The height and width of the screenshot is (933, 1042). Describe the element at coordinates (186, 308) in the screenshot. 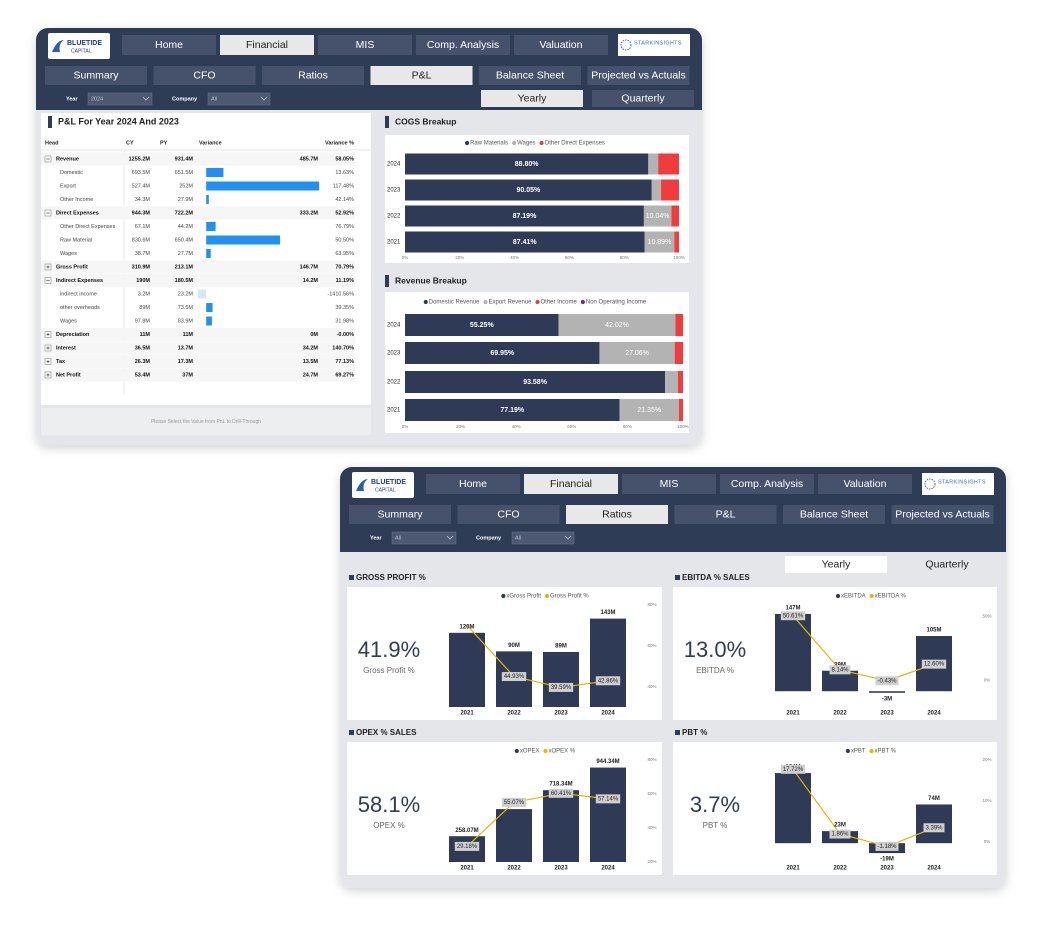

I see `row-py: 73.5M` at that location.